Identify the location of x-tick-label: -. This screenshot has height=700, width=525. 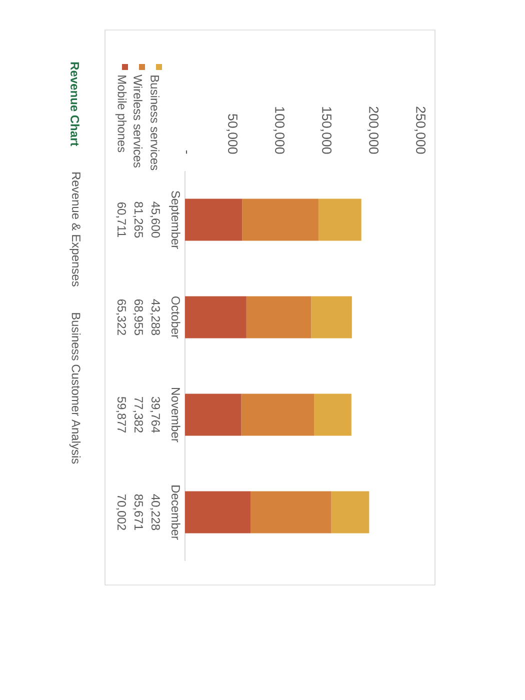
(187, 152).